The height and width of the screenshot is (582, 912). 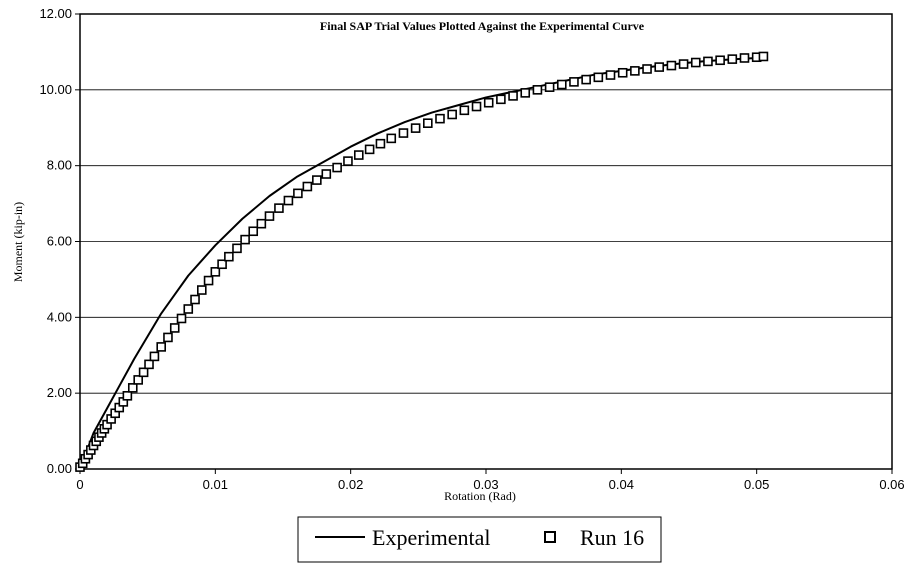 I want to click on x-tick-label: 0.01, so click(x=215, y=484).